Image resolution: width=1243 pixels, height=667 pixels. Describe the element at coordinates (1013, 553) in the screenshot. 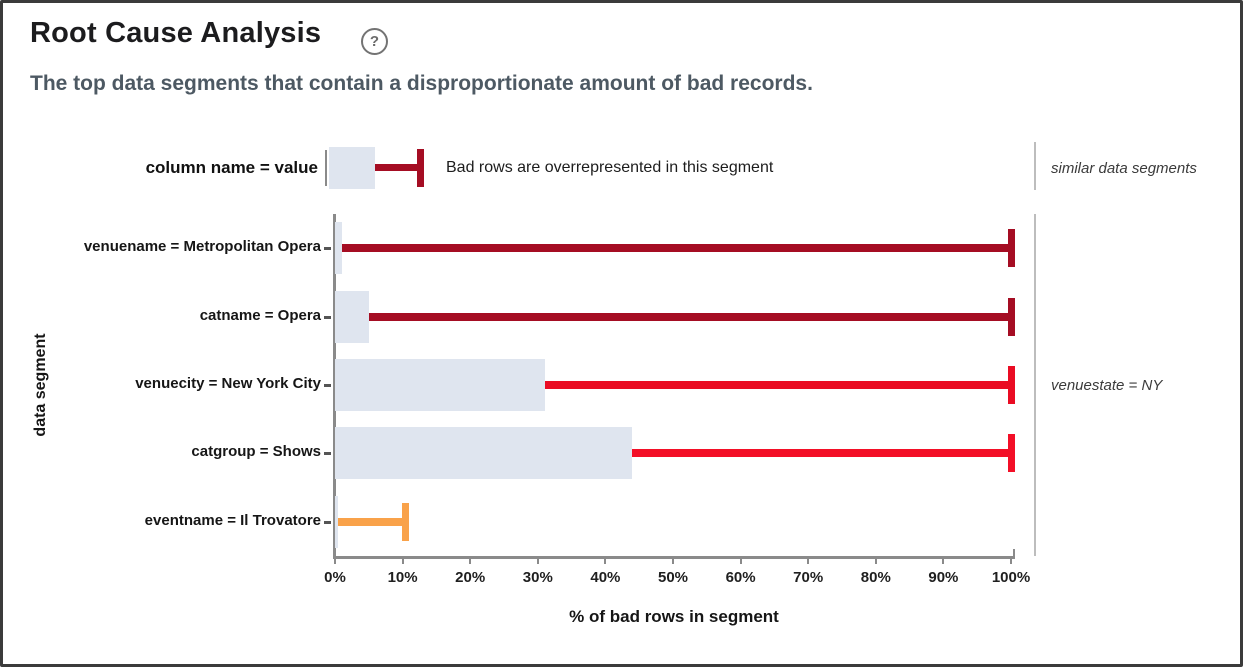

I see `x-axis-end-cap` at that location.